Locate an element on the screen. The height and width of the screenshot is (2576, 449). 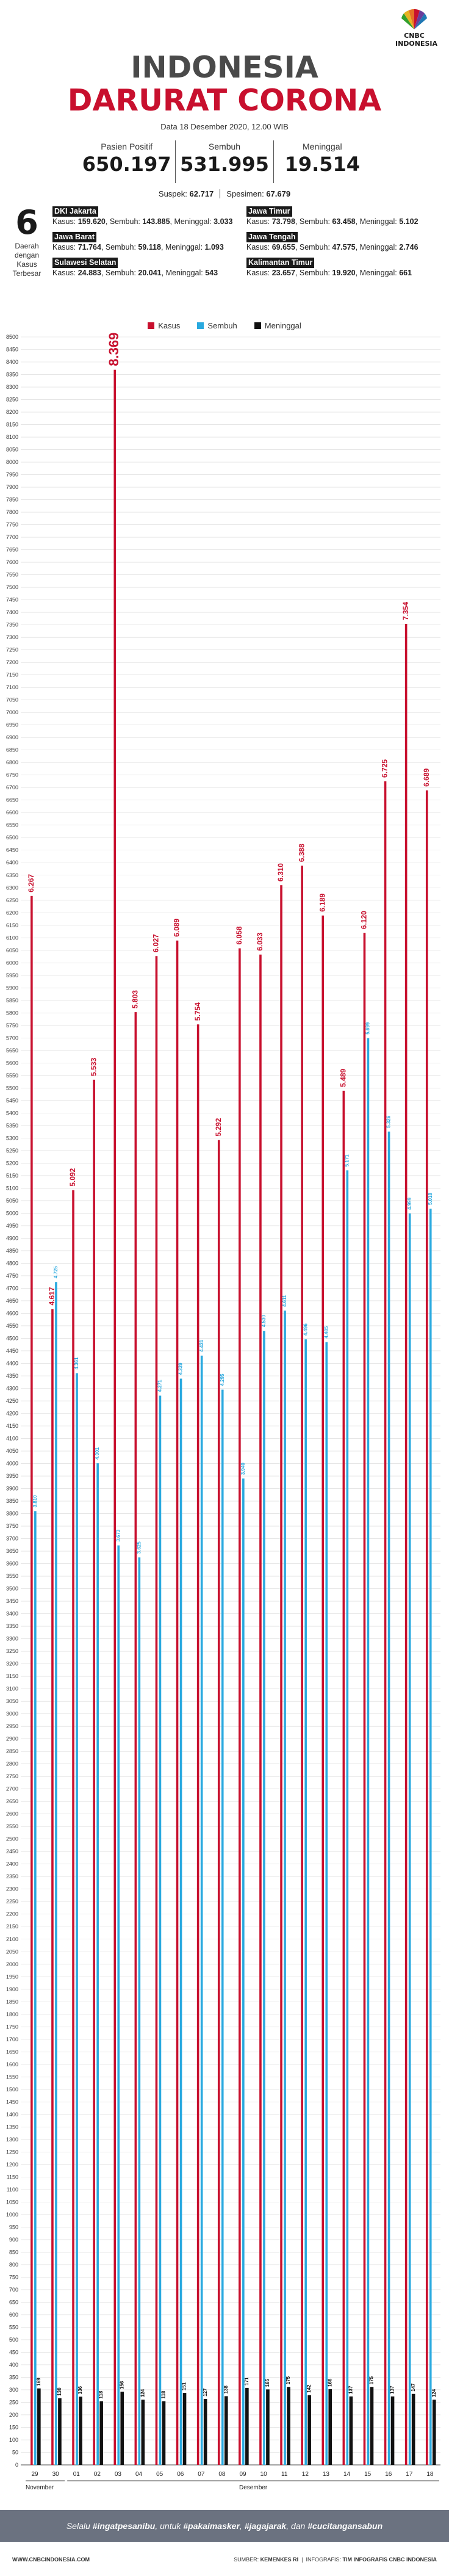
y-tick-label: 400 is located at coordinates (13, 2365).